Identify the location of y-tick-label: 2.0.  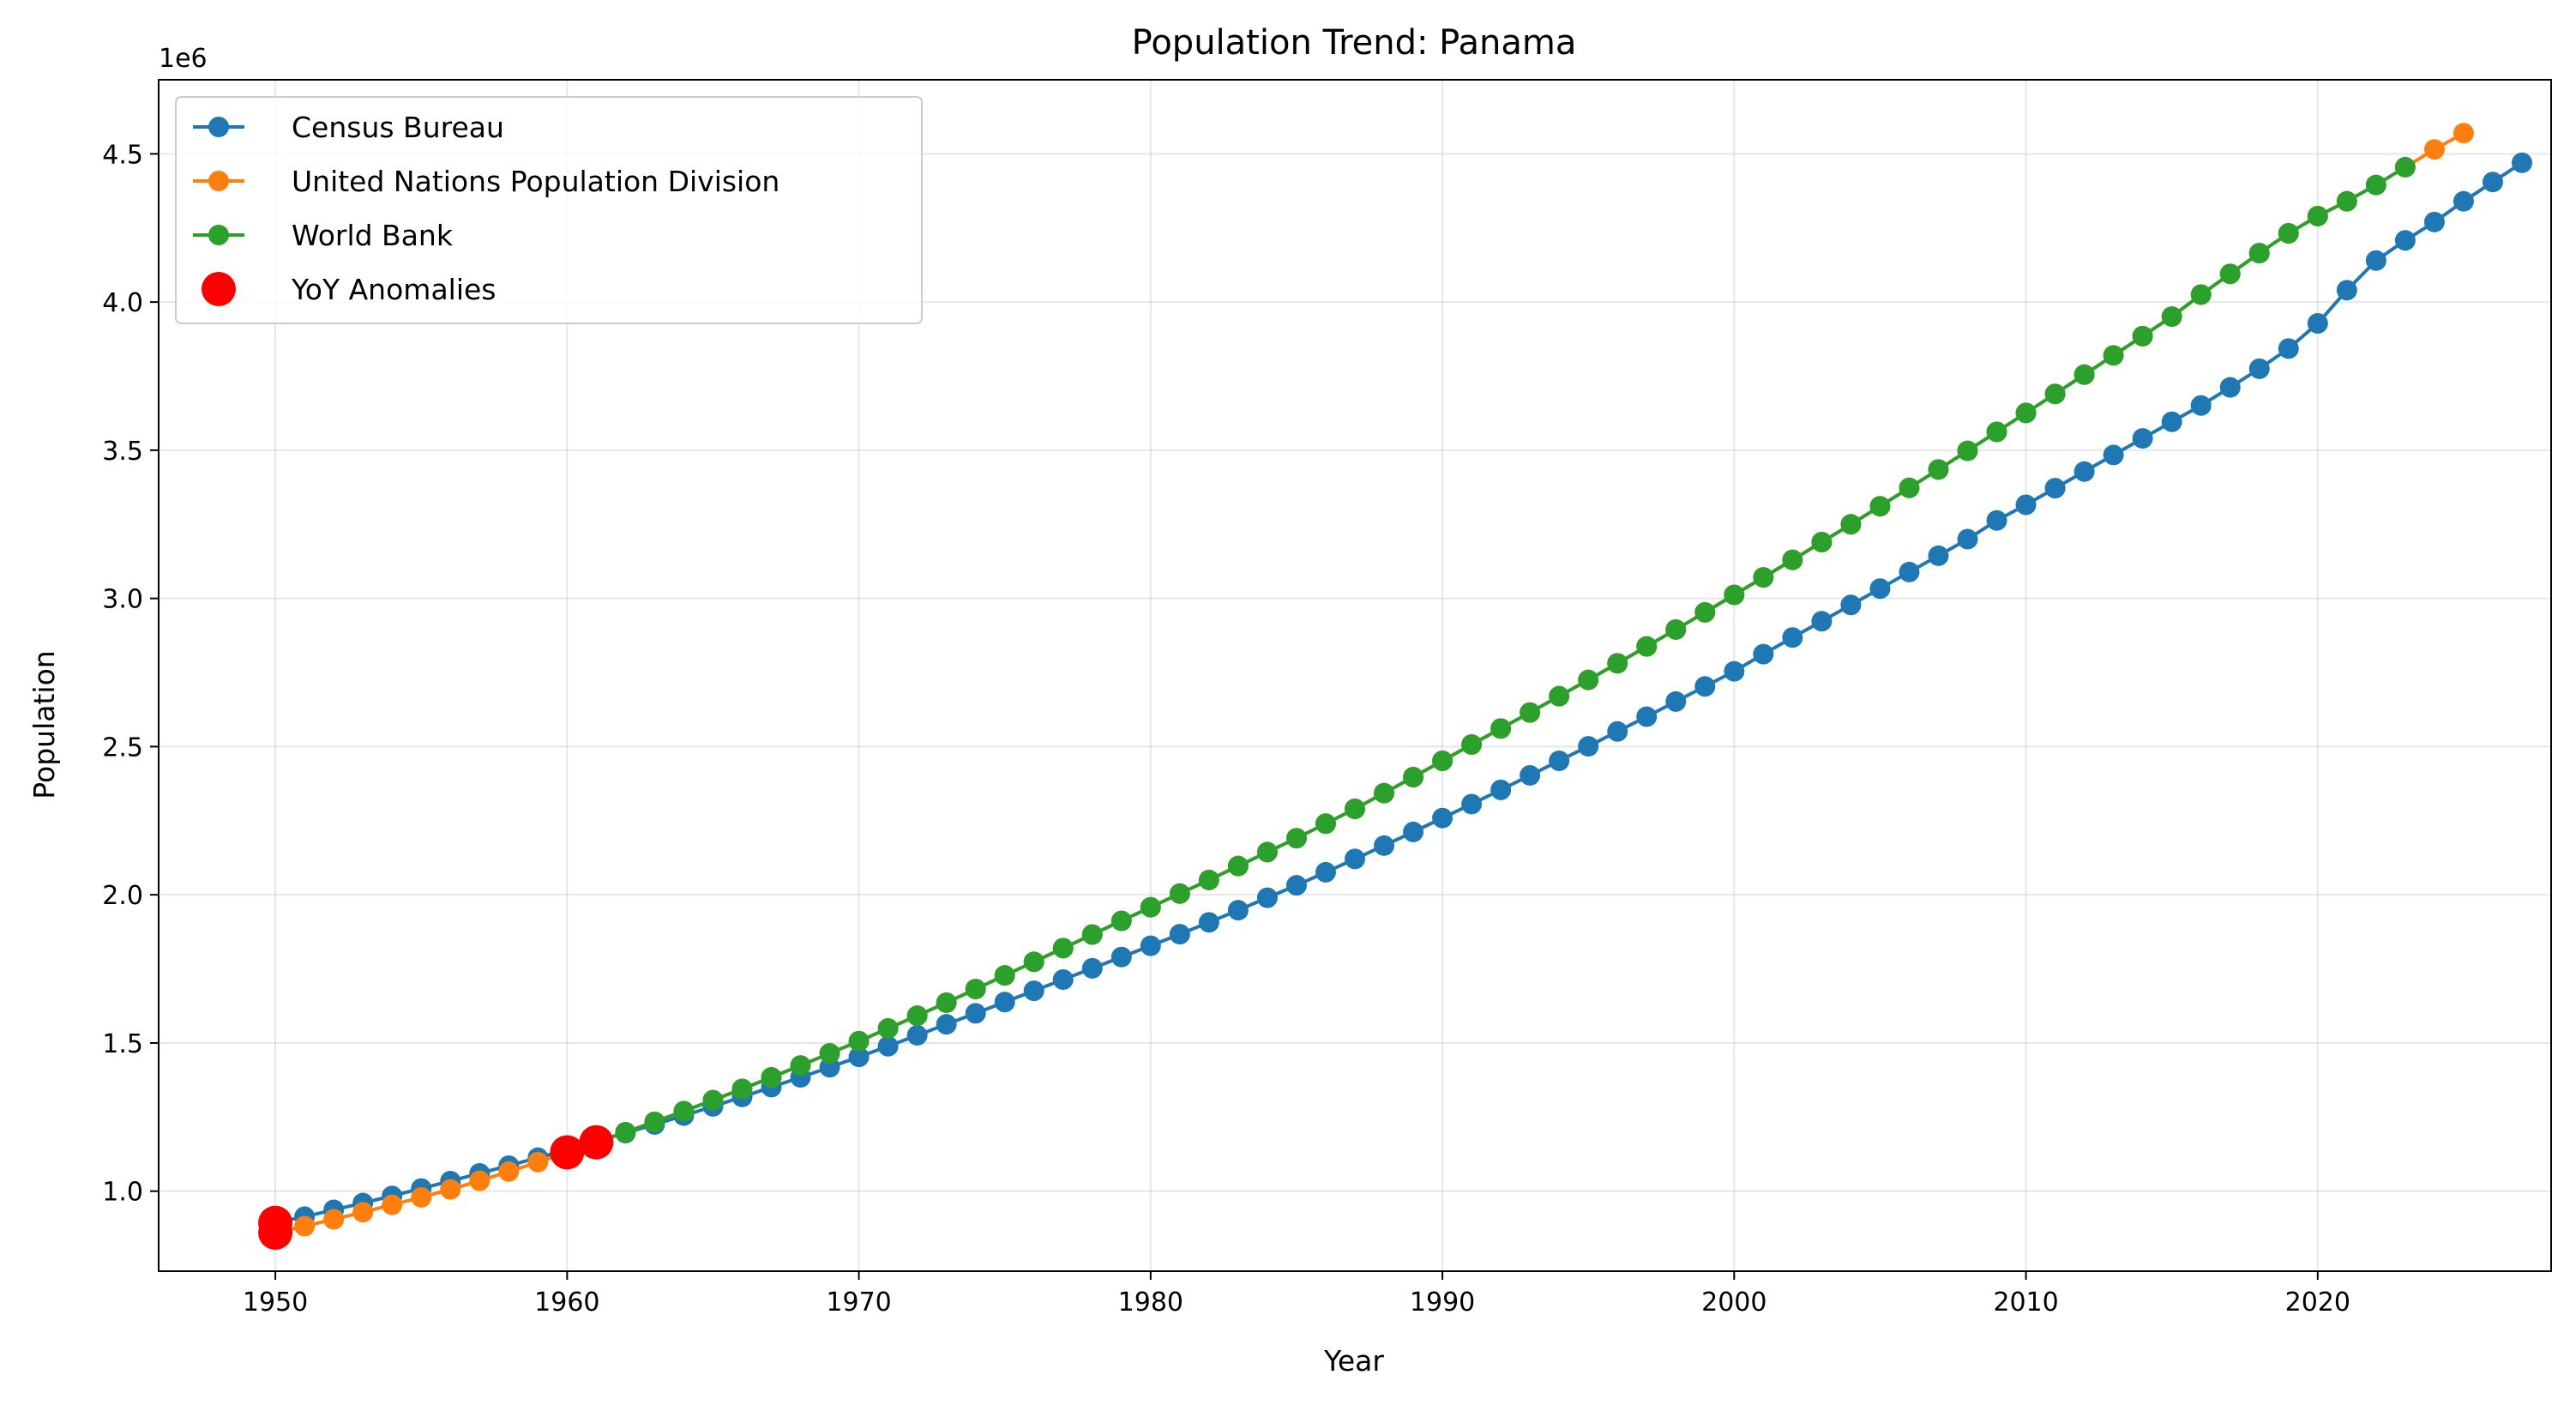
(122, 896).